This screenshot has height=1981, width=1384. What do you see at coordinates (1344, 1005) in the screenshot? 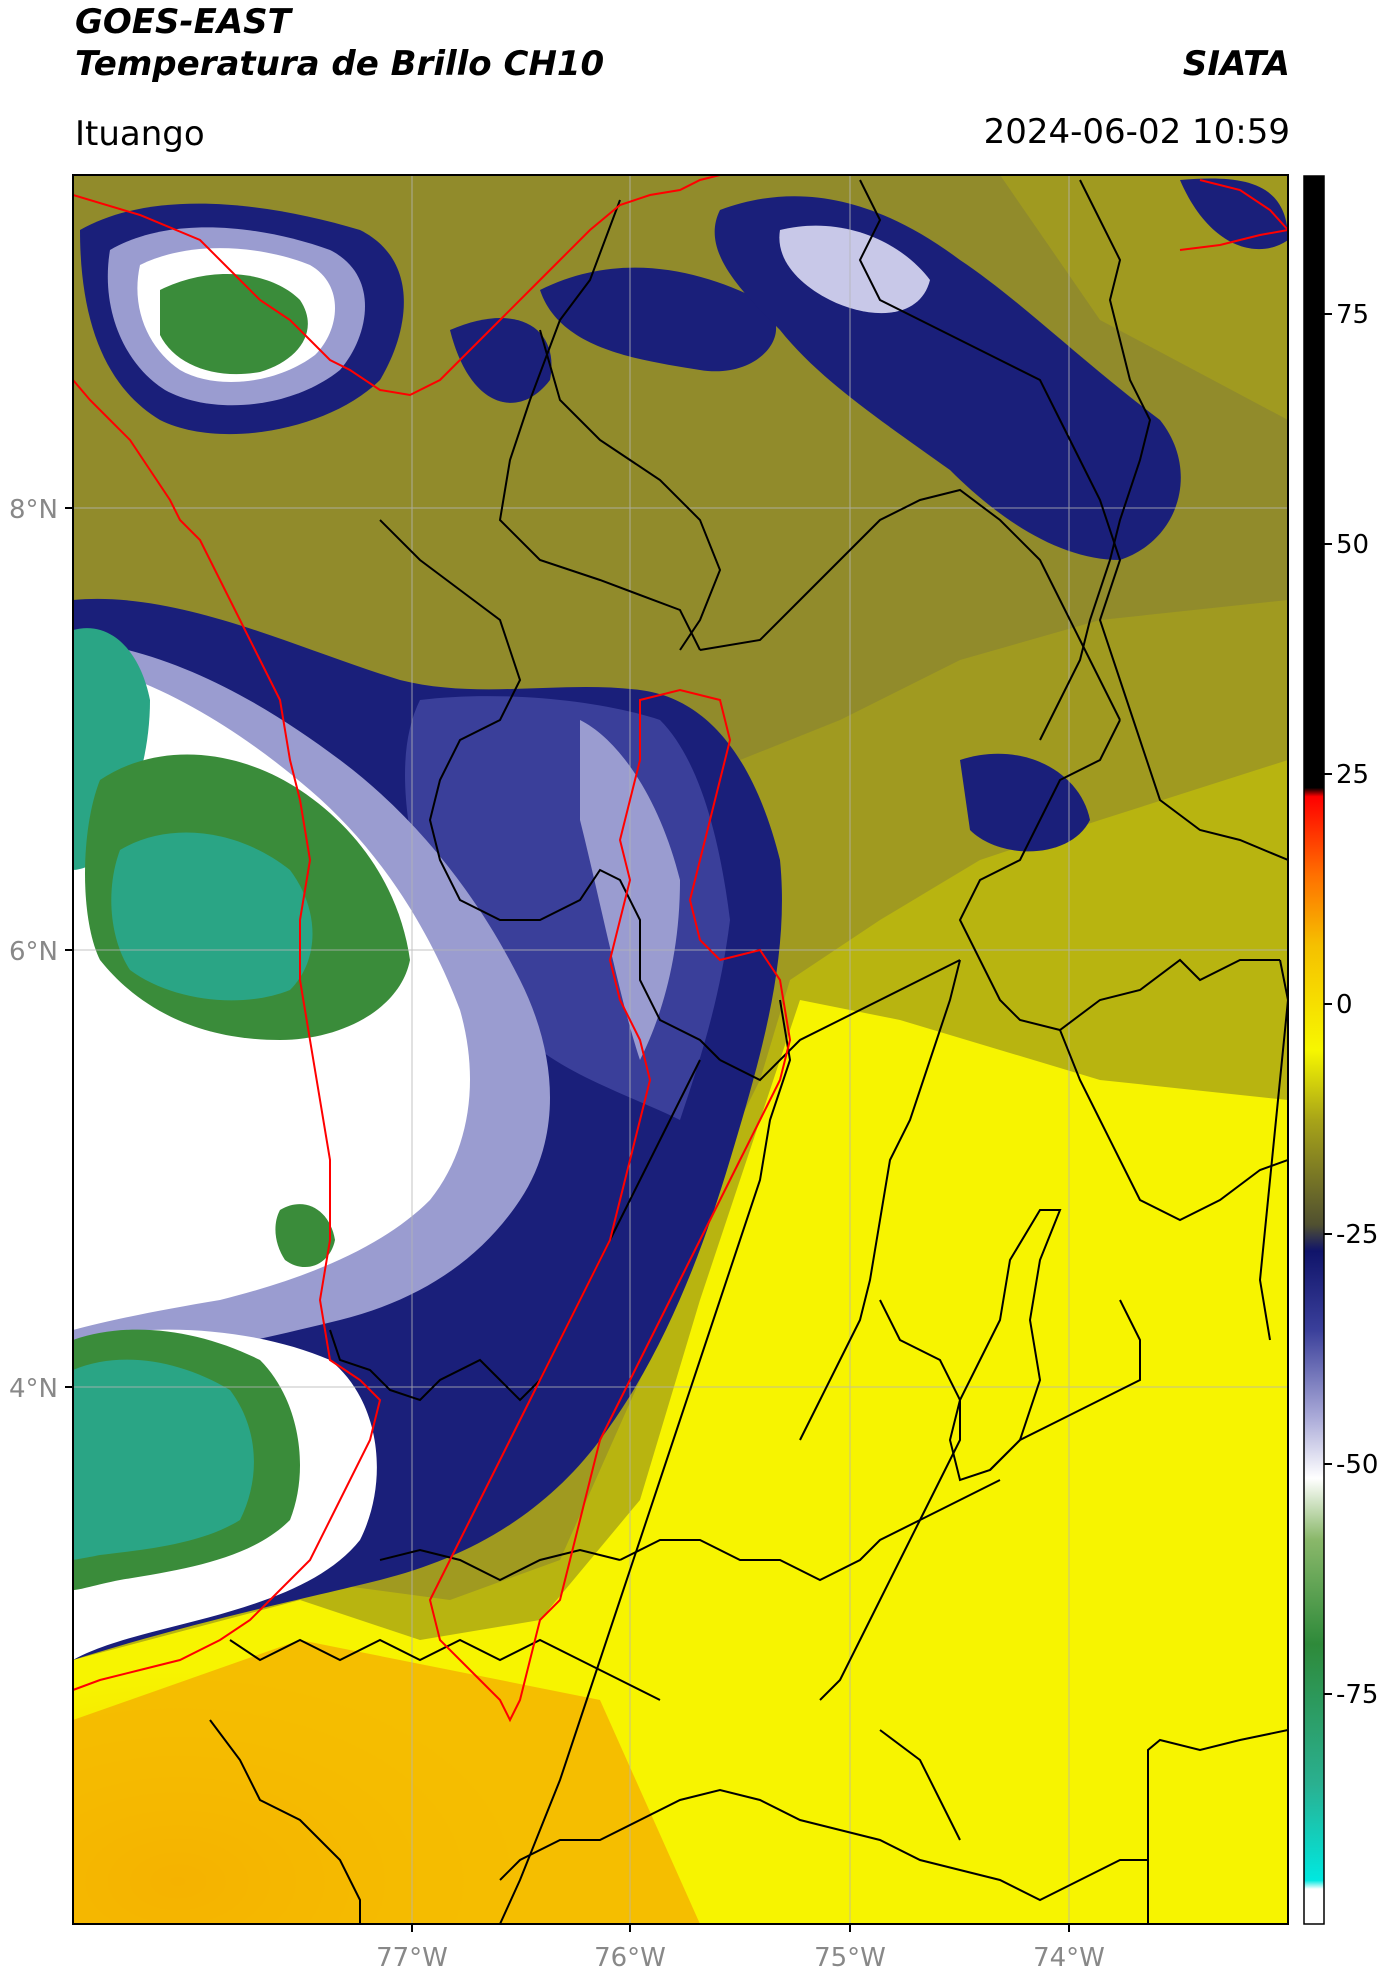
I see `colorbar-tick-label: 0` at bounding box center [1344, 1005].